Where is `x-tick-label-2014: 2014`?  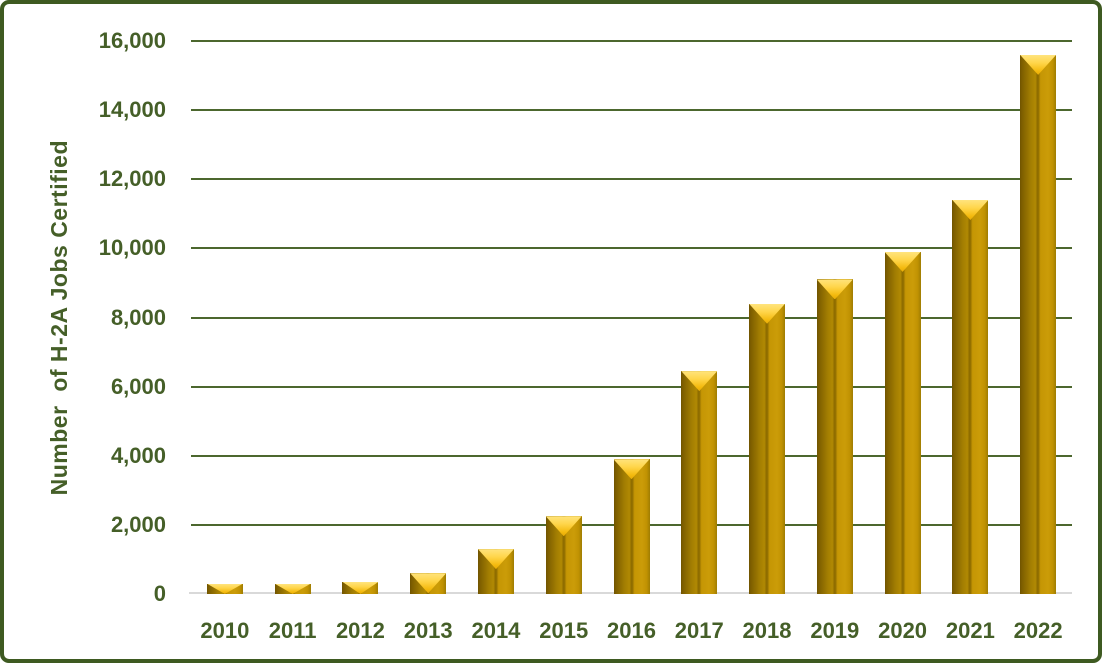 x-tick-label-2014: 2014 is located at coordinates (496, 630).